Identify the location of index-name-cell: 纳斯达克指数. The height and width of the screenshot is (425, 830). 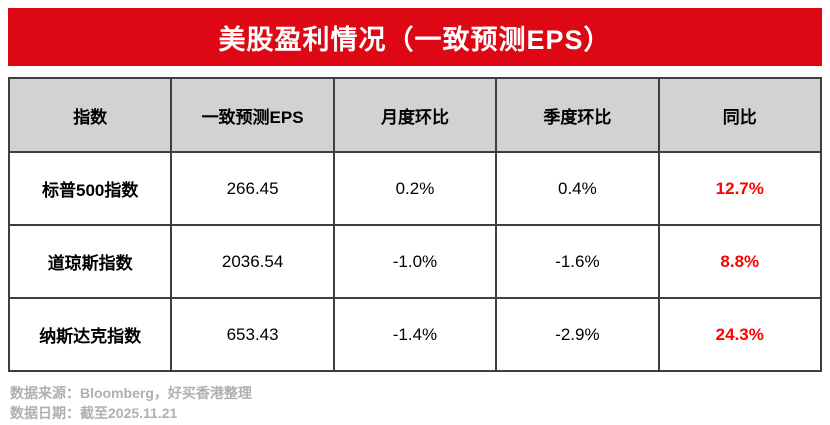
(90, 334).